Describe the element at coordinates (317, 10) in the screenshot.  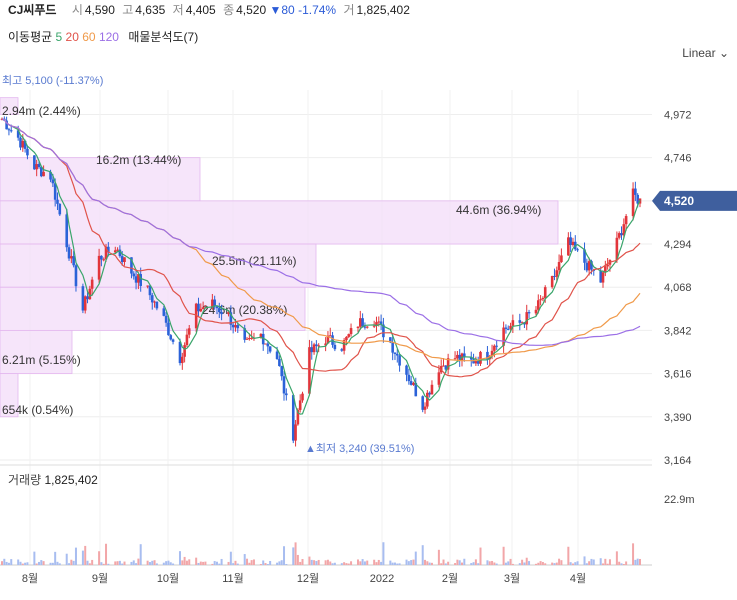
I see `change-pct: -1.74%` at that location.